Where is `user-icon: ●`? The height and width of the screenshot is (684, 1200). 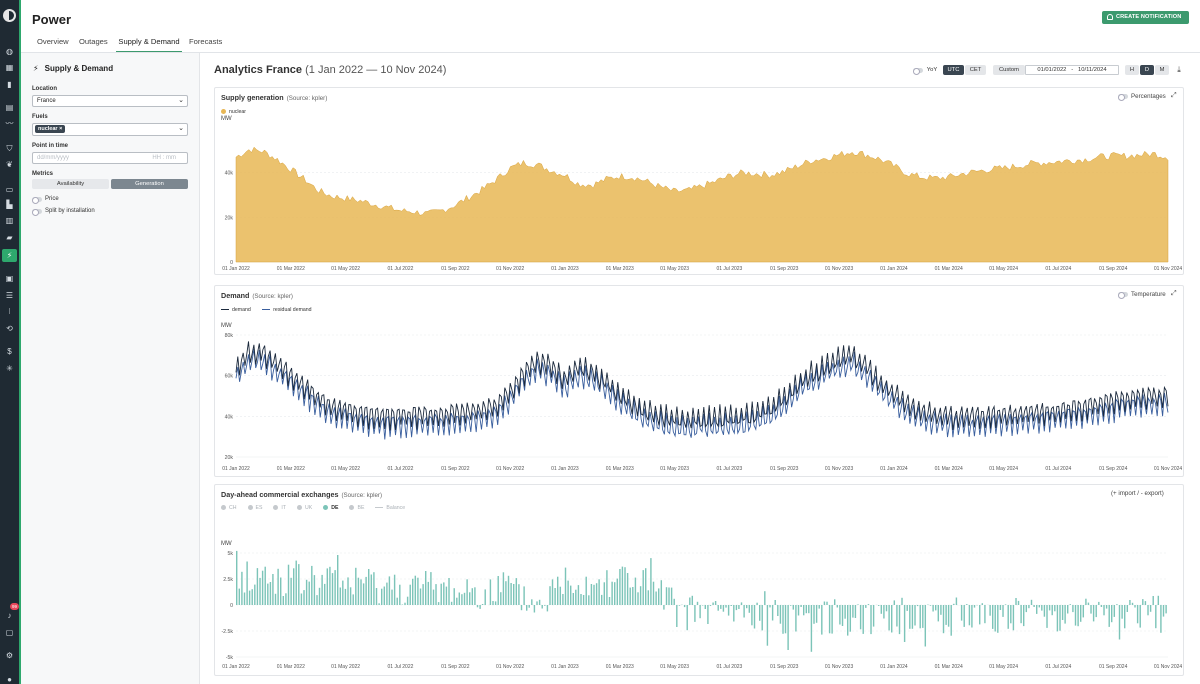
user-icon: ● is located at coordinates (9, 679).